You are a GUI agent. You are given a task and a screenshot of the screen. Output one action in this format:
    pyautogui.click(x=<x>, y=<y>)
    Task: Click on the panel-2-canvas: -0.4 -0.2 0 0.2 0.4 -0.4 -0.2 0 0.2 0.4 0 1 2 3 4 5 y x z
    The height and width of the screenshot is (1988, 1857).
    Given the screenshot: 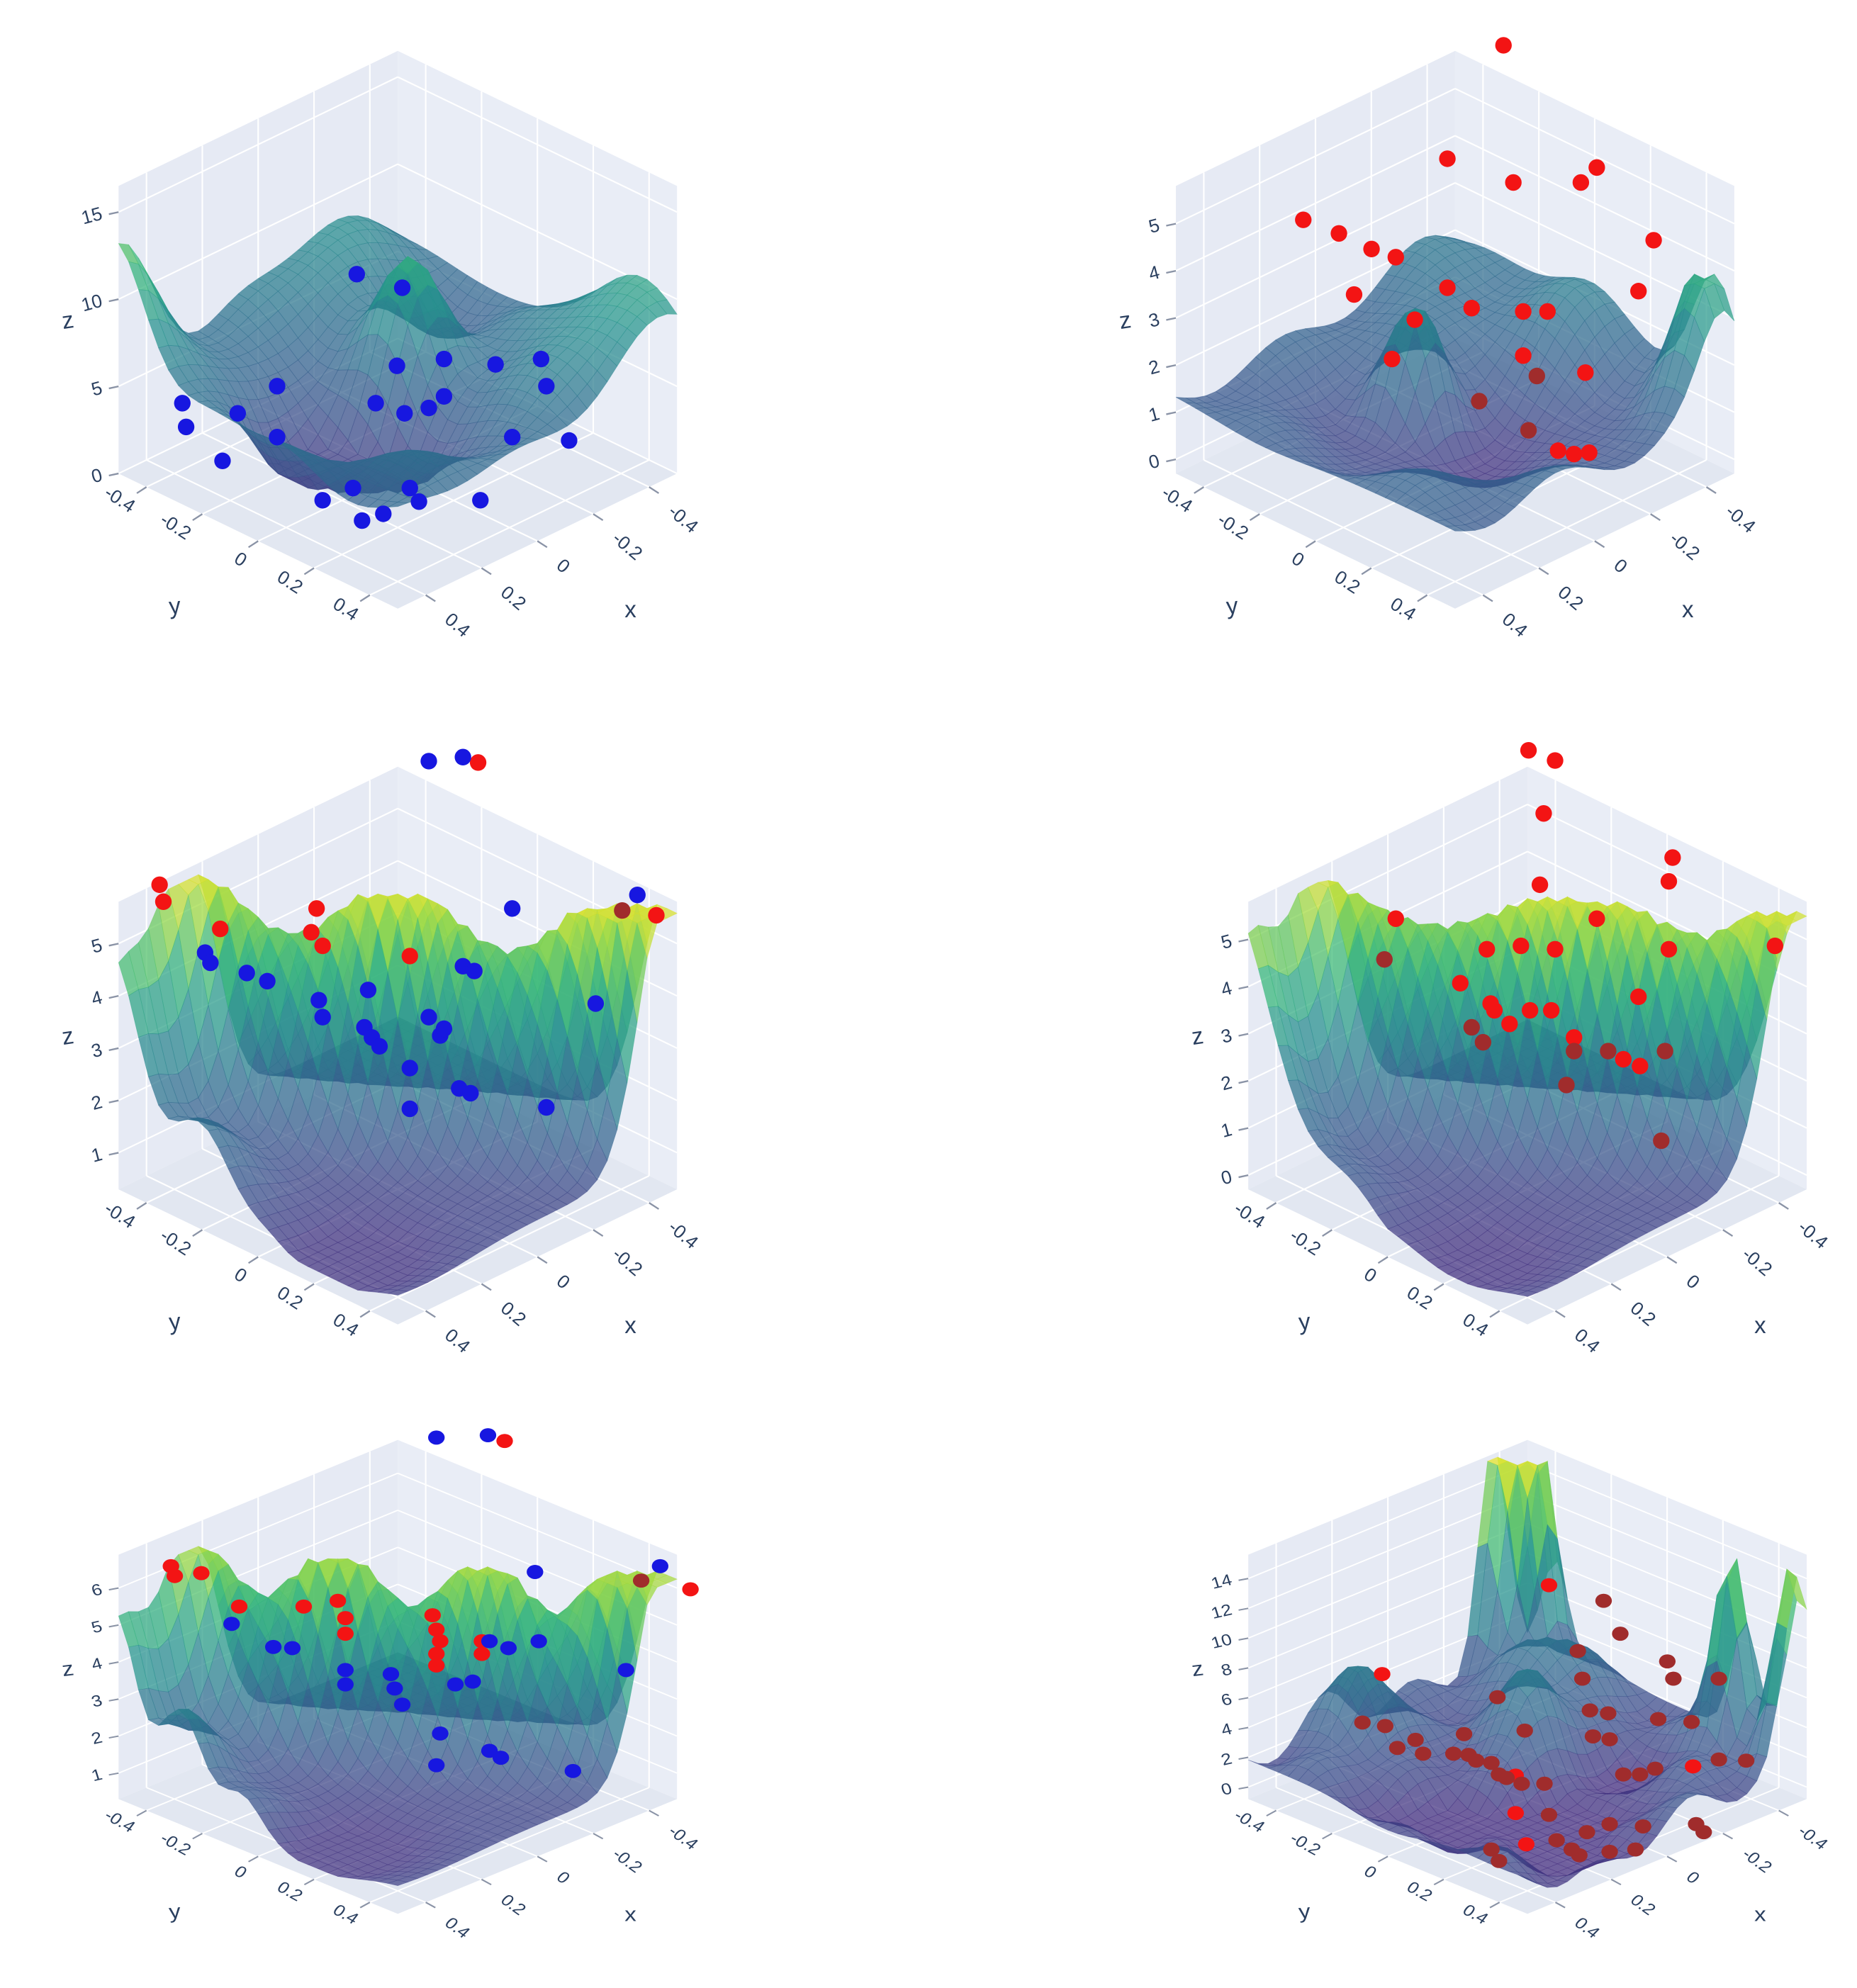 What is the action you would take?
    pyautogui.click(x=1479, y=352)
    